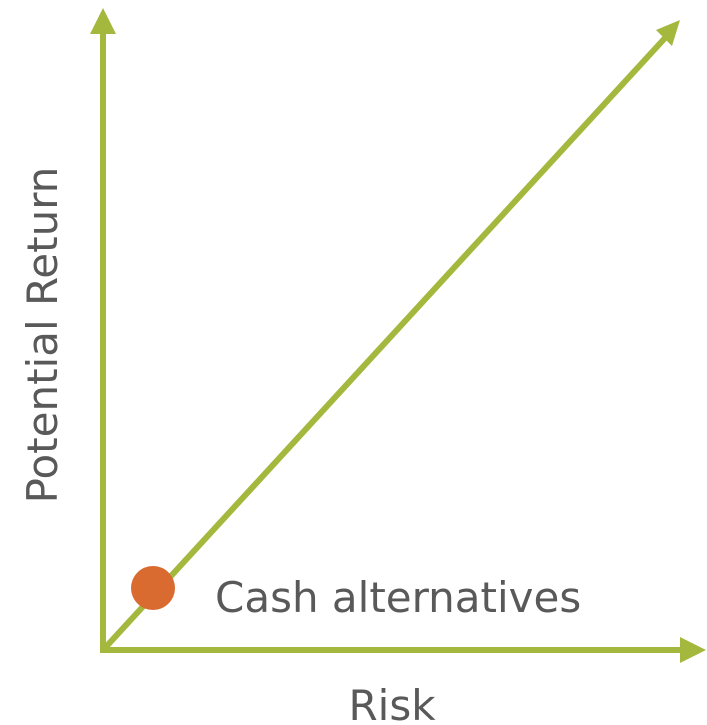 Image resolution: width=707 pixels, height=725 pixels. I want to click on x-axis-label: Risk, so click(392, 703).